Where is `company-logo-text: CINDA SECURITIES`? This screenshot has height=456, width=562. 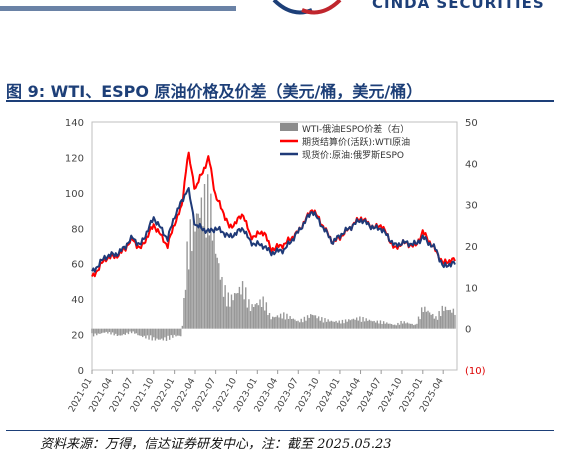
company-logo-text: CINDA SECURITIES is located at coordinates (458, 6).